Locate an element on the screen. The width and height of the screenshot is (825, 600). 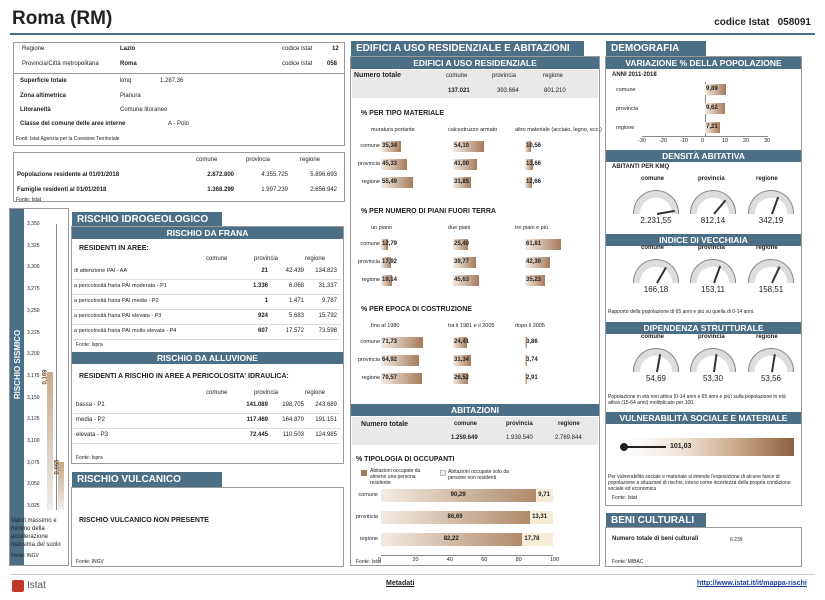
mat-value: 45,33 is located at coordinates (390, 164).